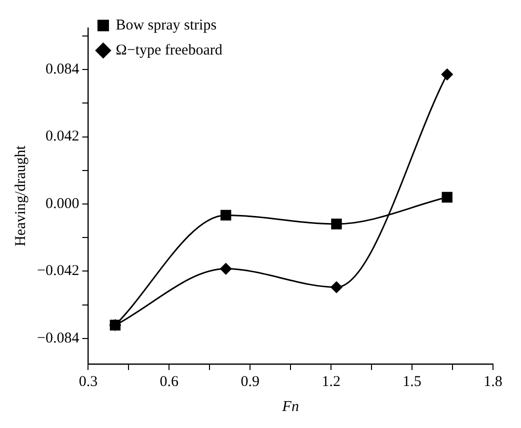  Describe the element at coordinates (493, 382) in the screenshot. I see `x-tick-label: 1.8` at that location.